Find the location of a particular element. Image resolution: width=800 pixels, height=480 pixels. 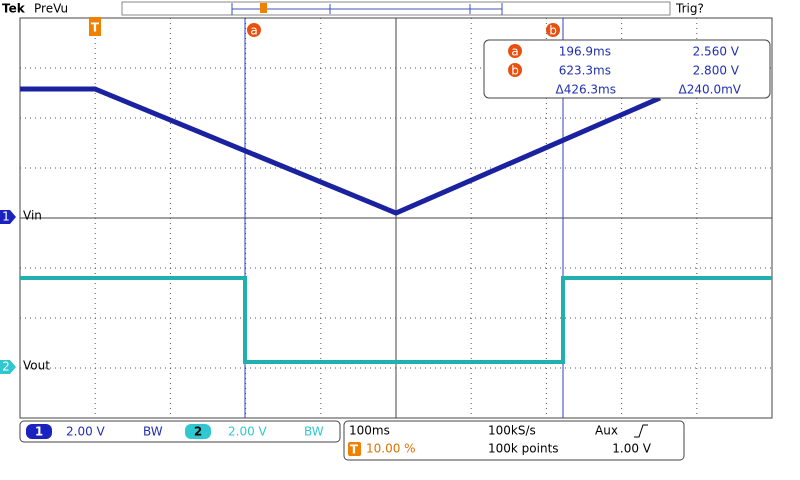

acquisition-box is located at coordinates (514, 440).